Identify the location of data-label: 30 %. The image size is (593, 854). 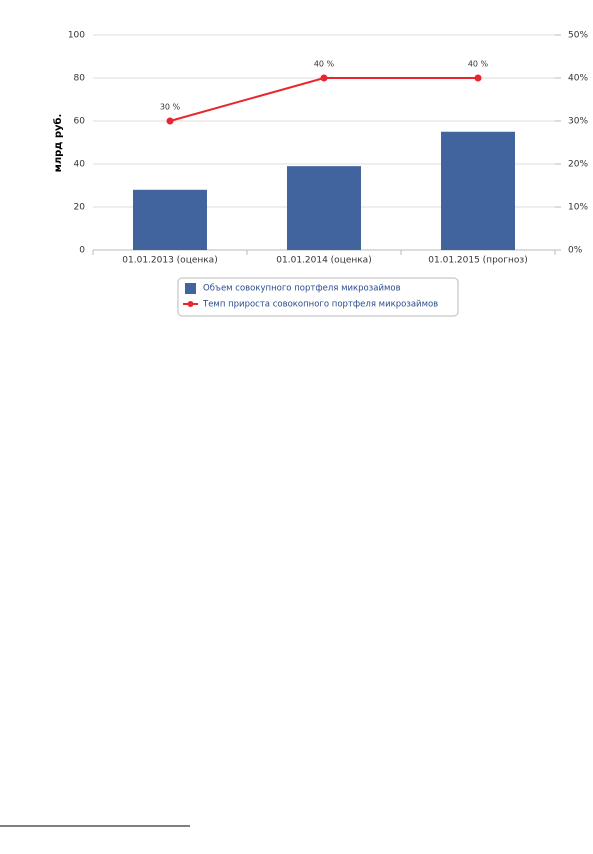
(170, 107).